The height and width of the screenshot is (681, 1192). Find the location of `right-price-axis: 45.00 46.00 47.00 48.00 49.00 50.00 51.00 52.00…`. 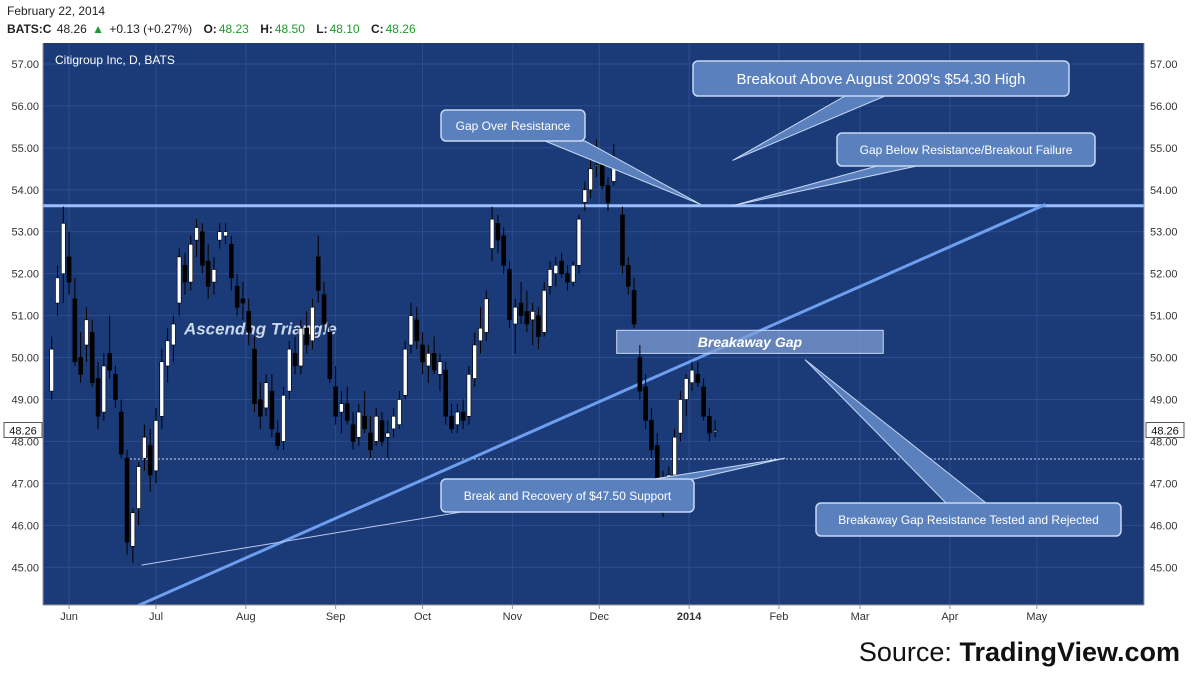

right-price-axis: 45.00 46.00 47.00 48.00 49.00 50.00 51.00 52.00… is located at coordinates (1164, 324).